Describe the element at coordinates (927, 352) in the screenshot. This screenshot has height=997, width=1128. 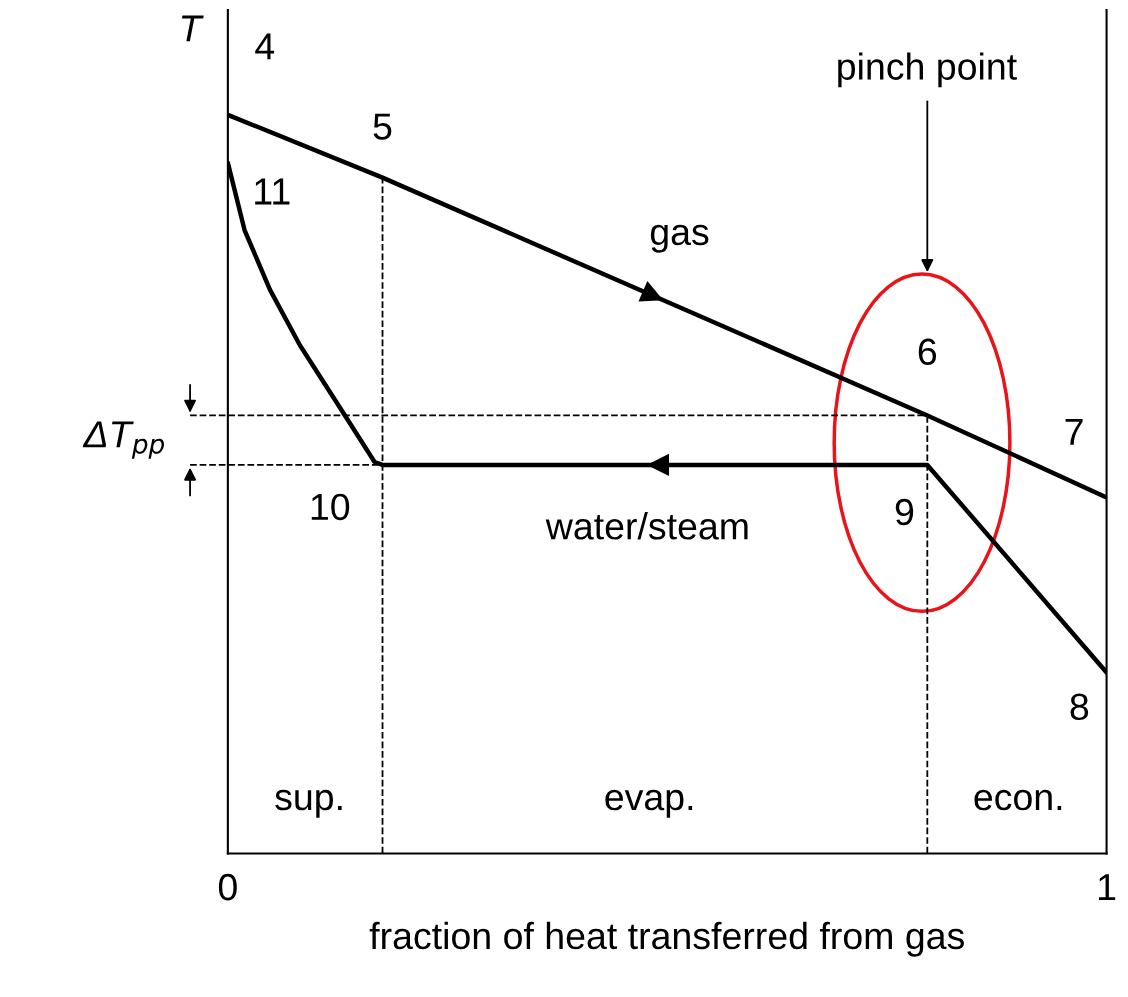
I see `annotation: 6` at that location.